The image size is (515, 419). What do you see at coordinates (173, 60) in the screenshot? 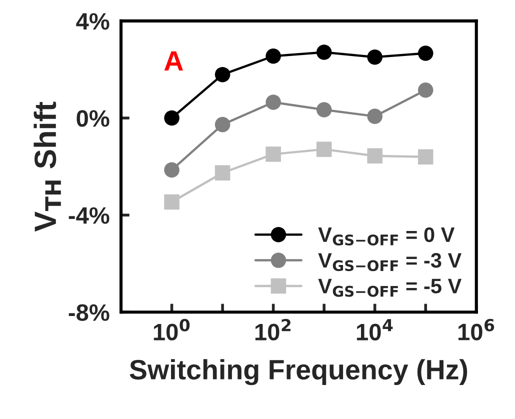
I see `annotation: A` at bounding box center [173, 60].